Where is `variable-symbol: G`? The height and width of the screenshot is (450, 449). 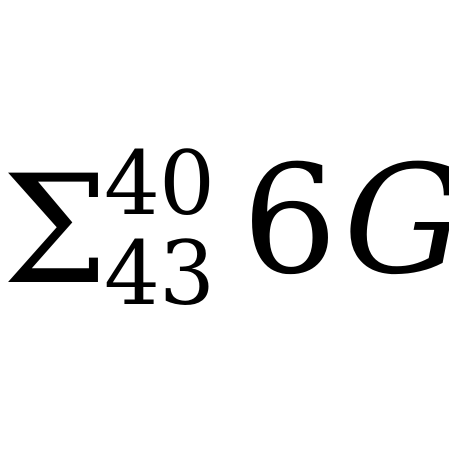 variable-symbol: G is located at coordinates (396, 221).